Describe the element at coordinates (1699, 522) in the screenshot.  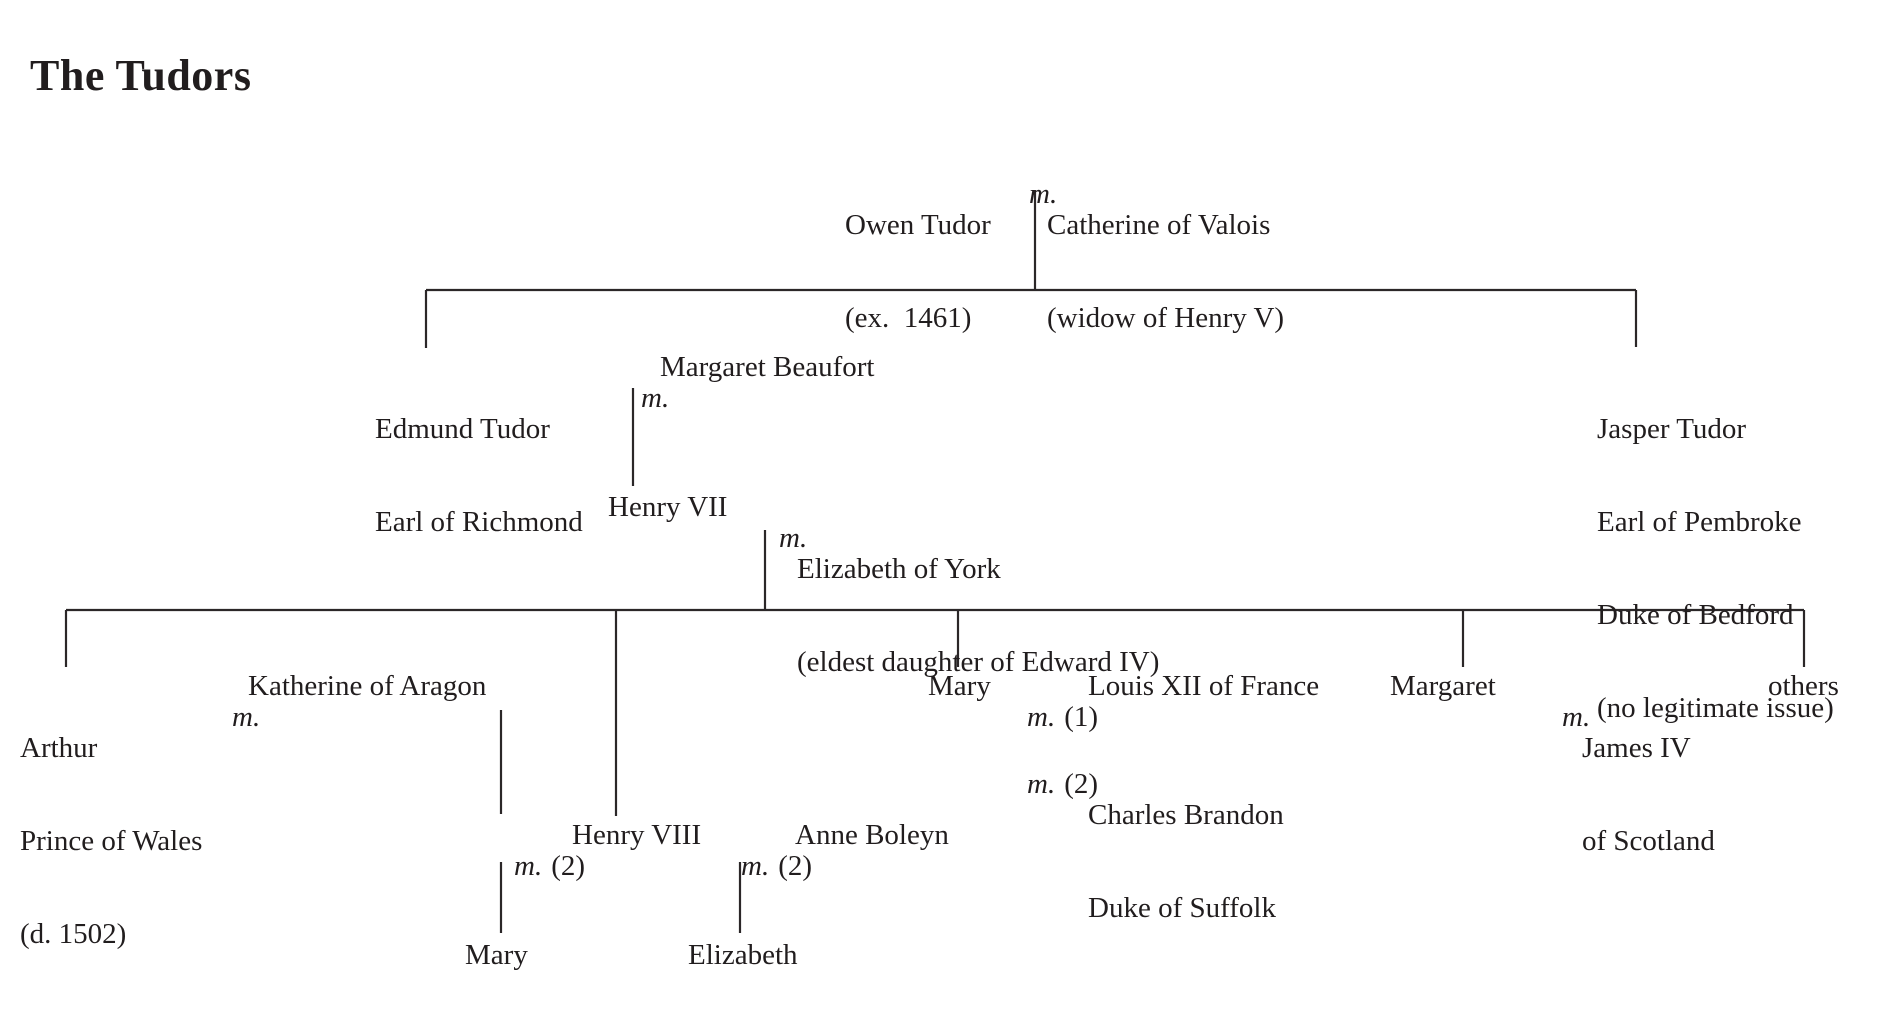
I see `person-title: Earl of Pembroke` at that location.